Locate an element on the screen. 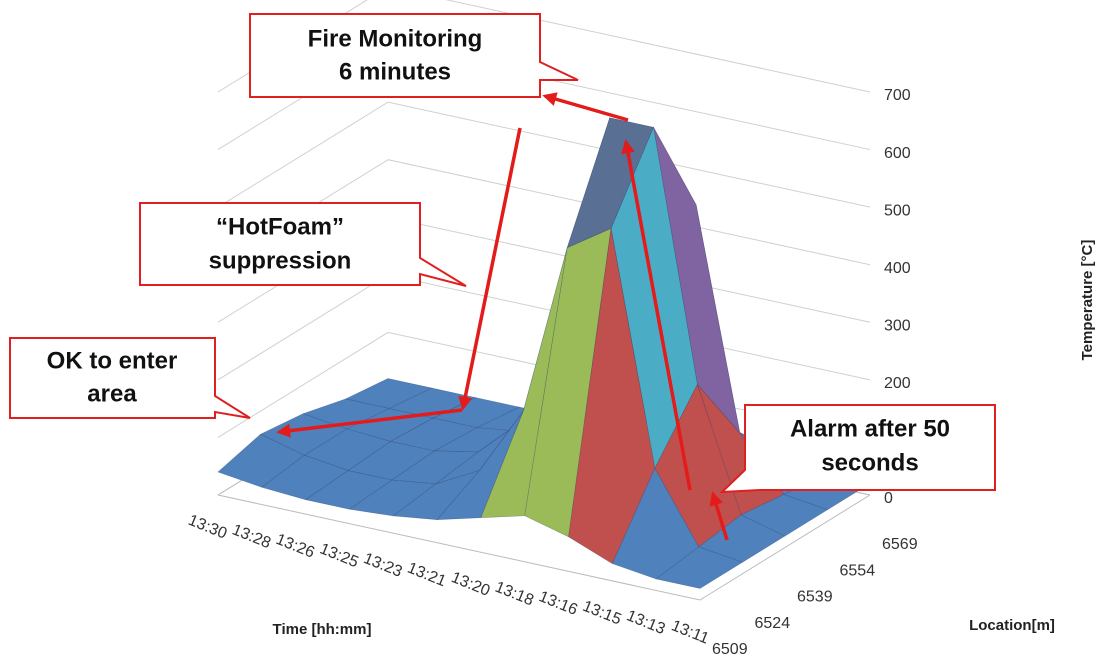 This screenshot has height=660, width=1116. callout-text: seconds is located at coordinates (869, 462).